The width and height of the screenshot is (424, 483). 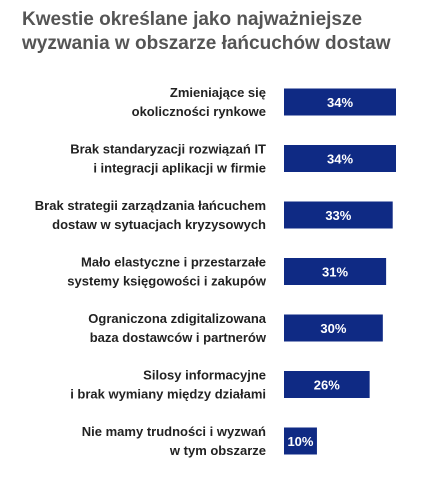 What do you see at coordinates (168, 394) in the screenshot?
I see `category-label-line: i brak wymiany między działami` at bounding box center [168, 394].